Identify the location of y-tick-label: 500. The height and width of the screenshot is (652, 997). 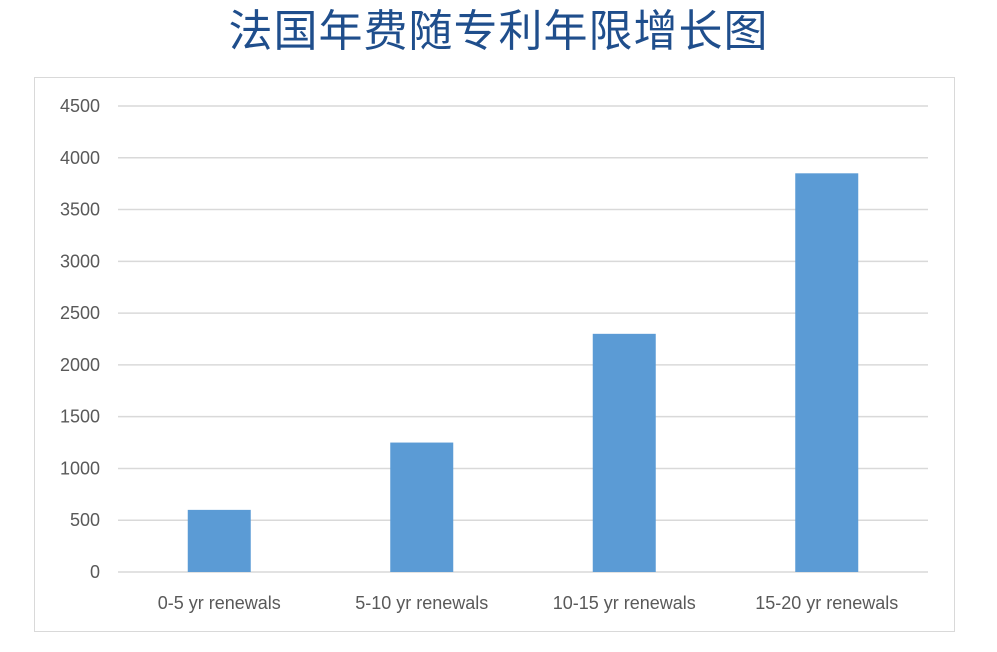
(85, 520).